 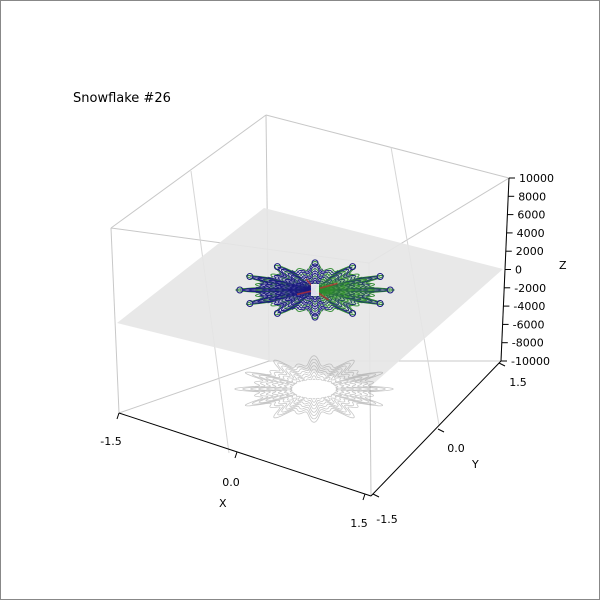 I want to click on z-tick-label: 0, so click(x=518, y=270).